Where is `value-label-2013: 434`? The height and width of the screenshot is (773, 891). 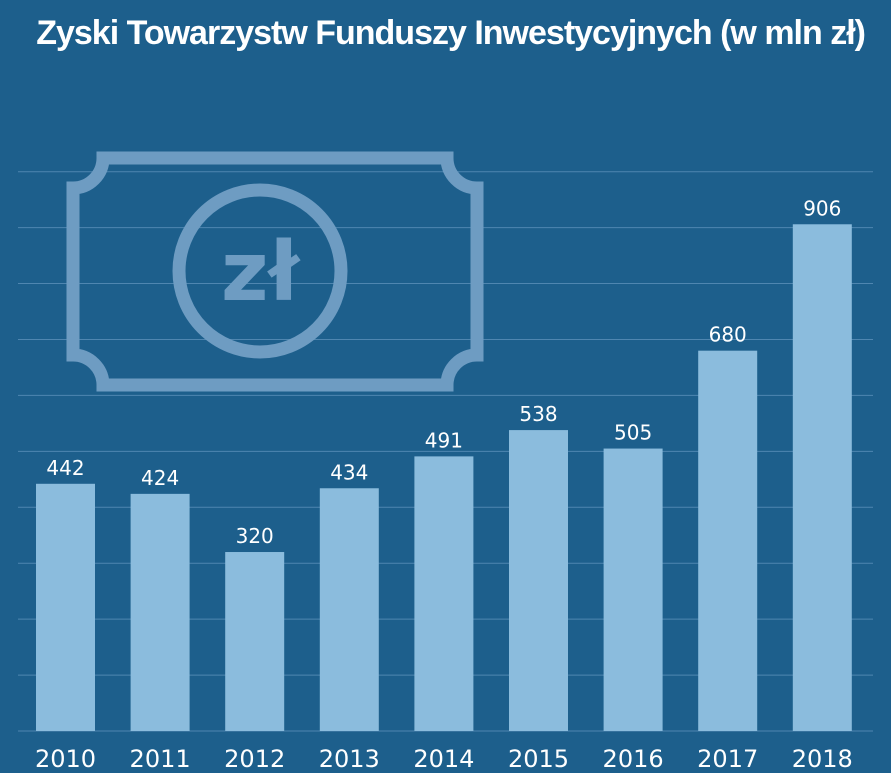 value-label-2013: 434 is located at coordinates (349, 472).